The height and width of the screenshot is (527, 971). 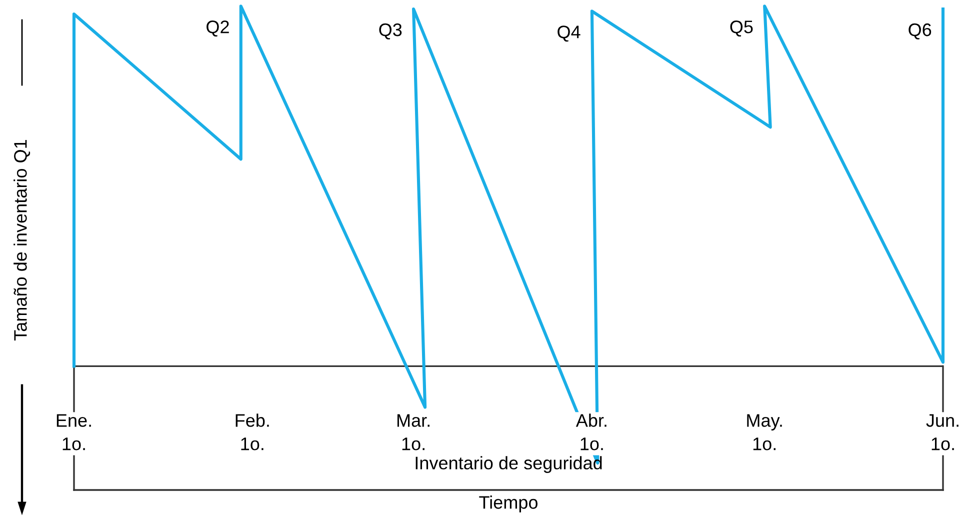 What do you see at coordinates (73, 432) in the screenshot?
I see `x-tick-label: Ene. 1o.` at bounding box center [73, 432].